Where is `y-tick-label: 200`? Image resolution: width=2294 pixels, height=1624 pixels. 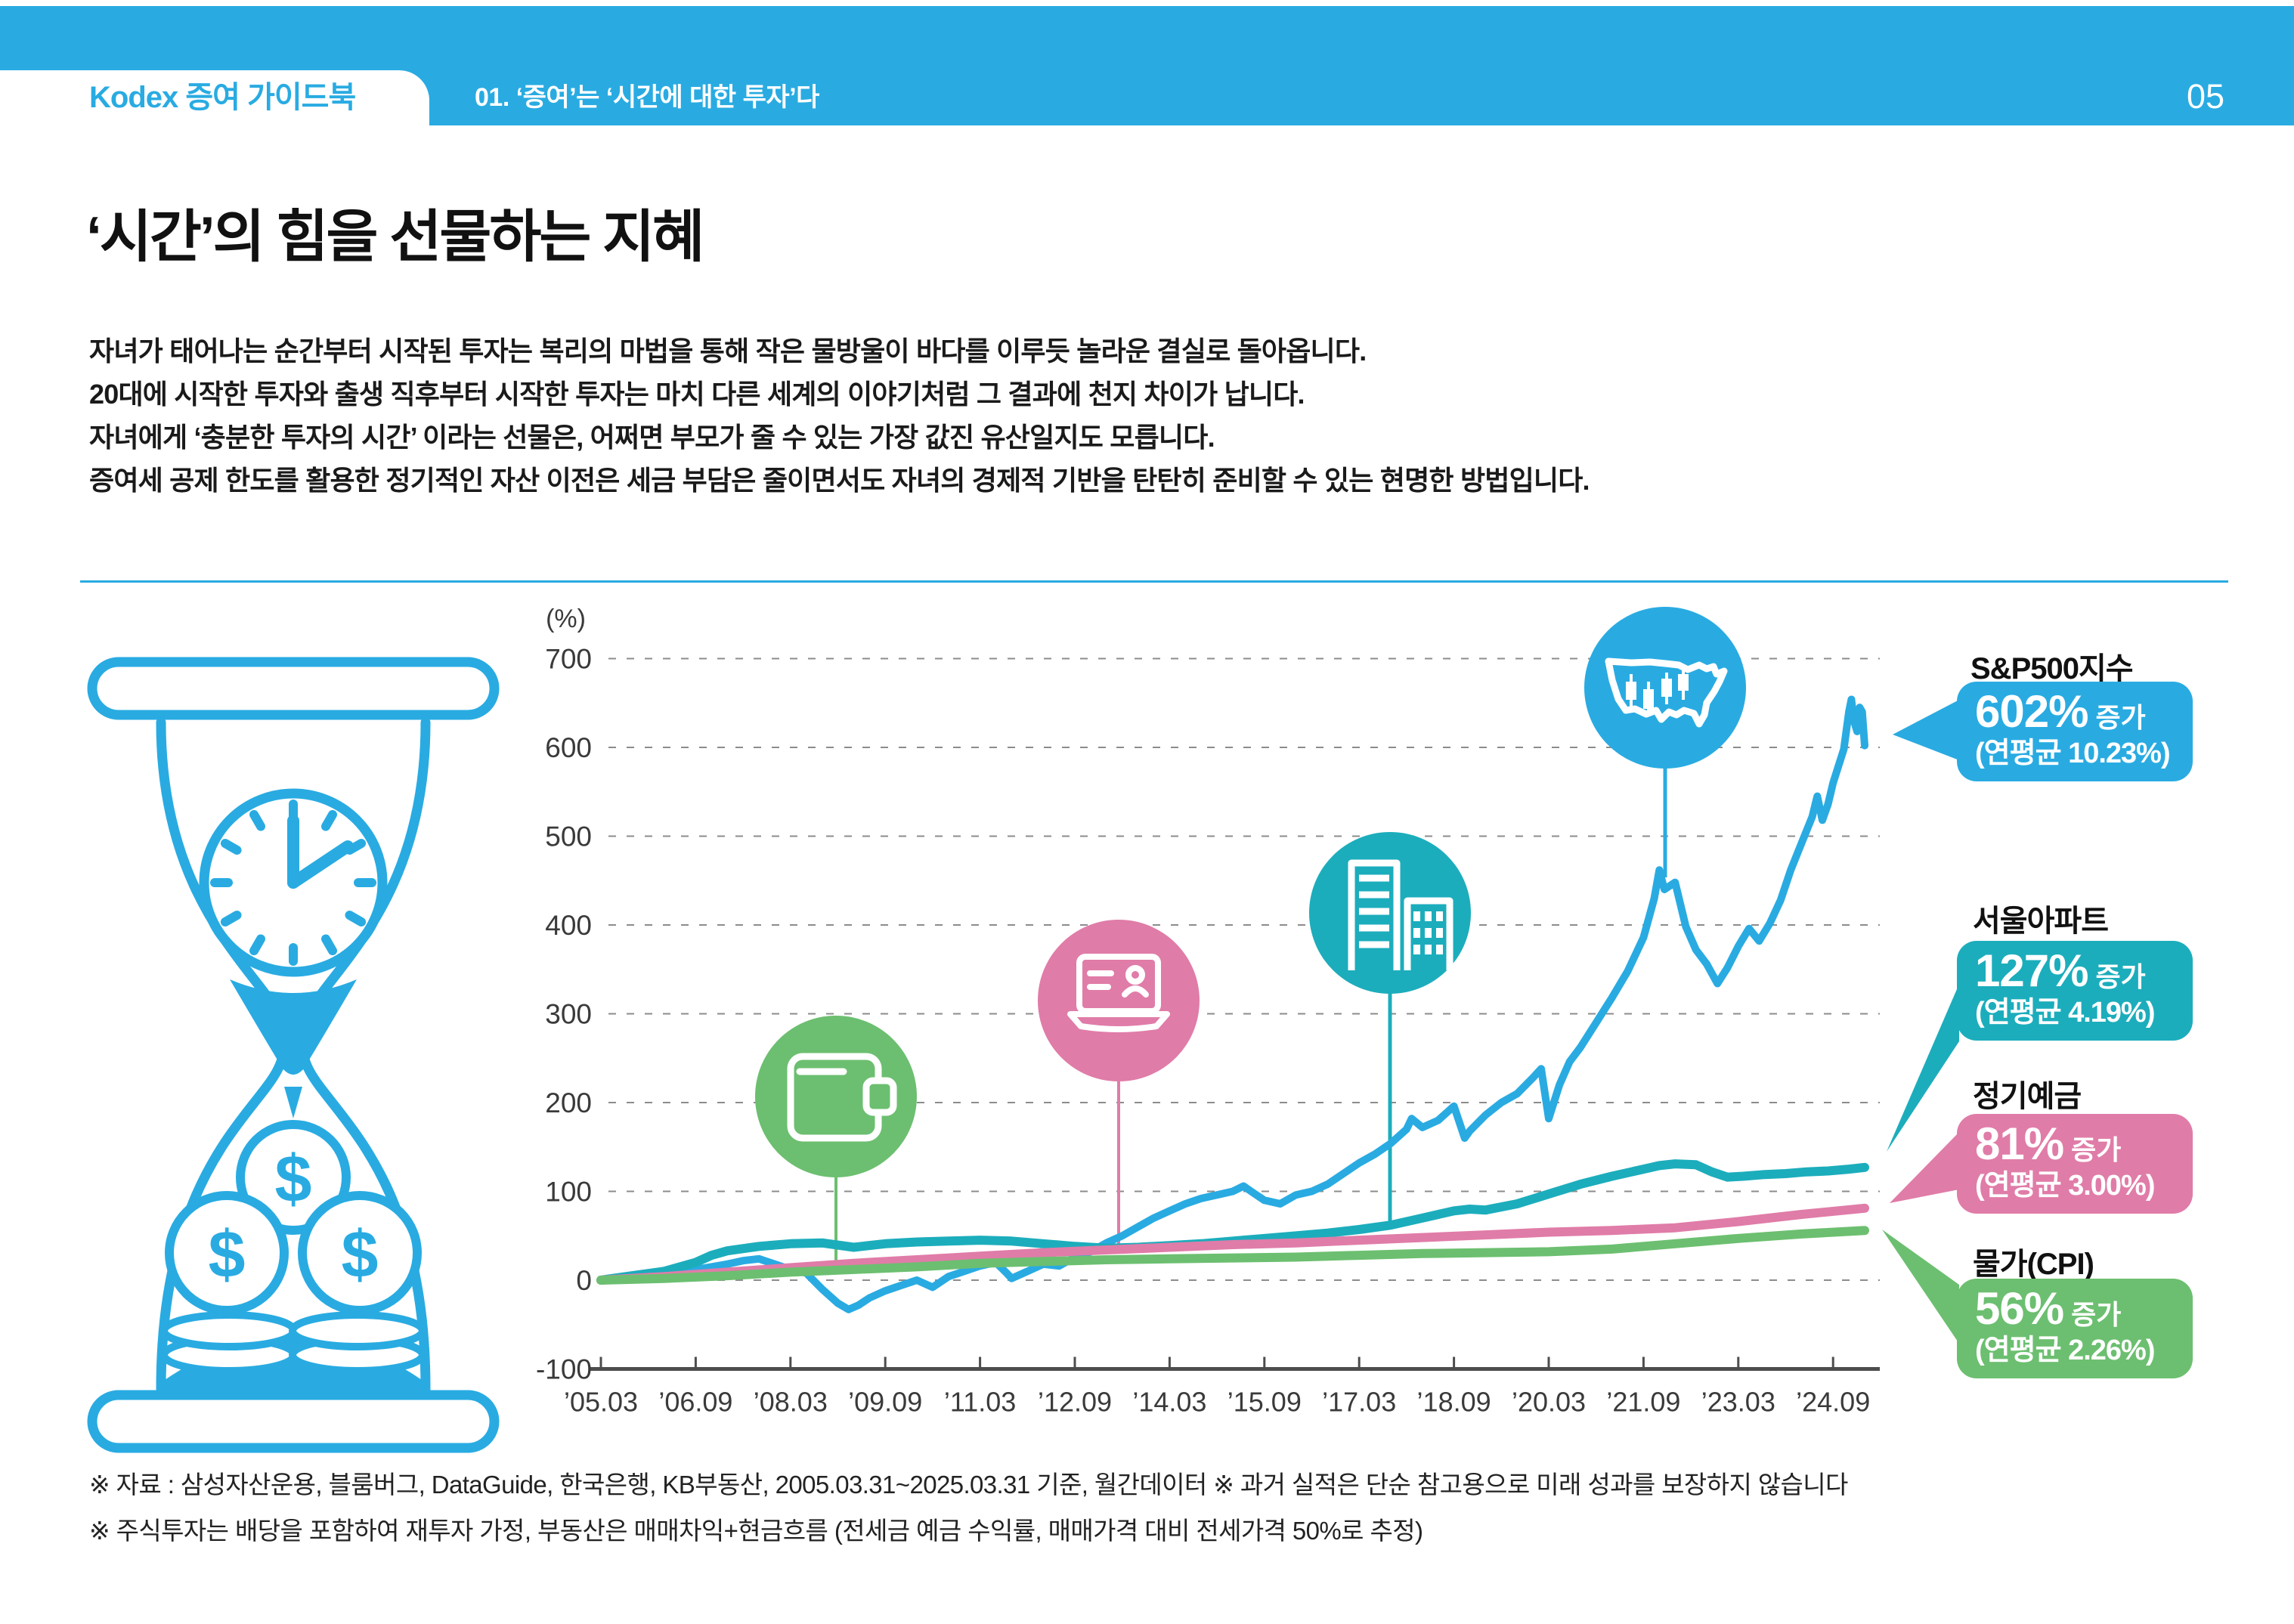
y-tick-label: 200 is located at coordinates (569, 1102).